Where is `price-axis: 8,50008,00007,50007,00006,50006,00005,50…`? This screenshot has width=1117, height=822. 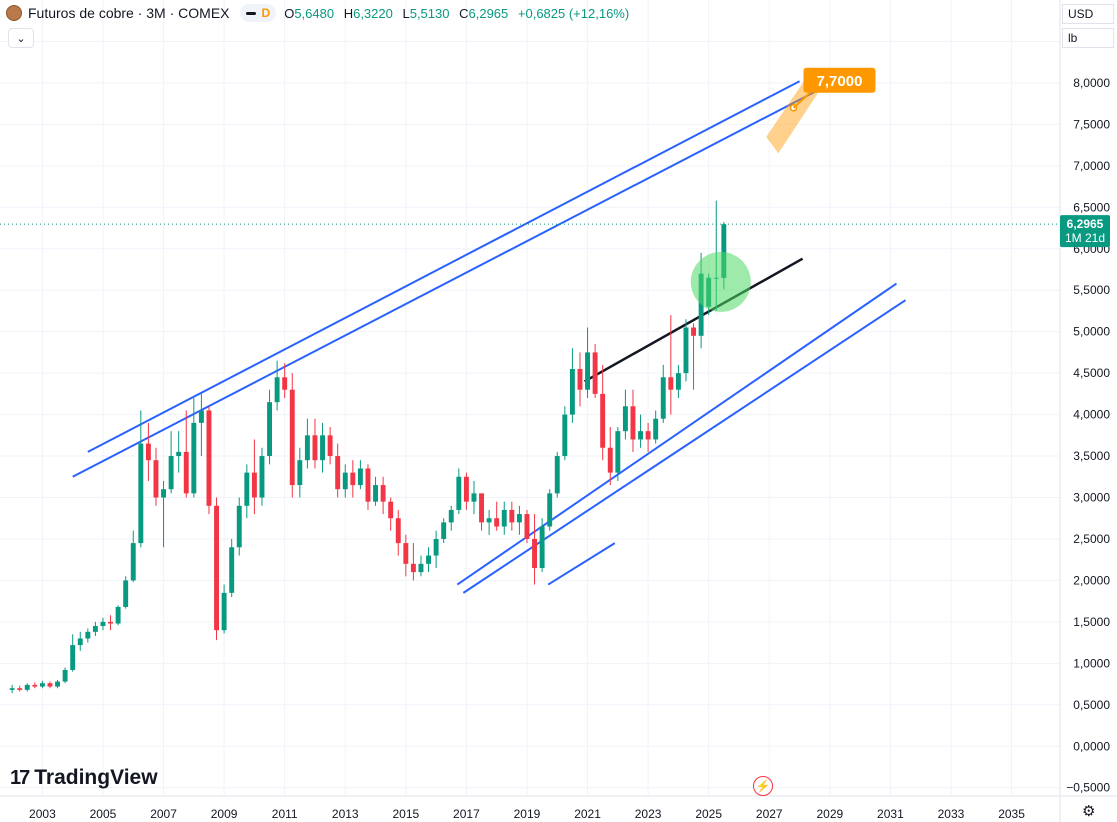 price-axis: 8,50008,00007,50007,00006,50006,00005,50… is located at coordinates (1085, 414).